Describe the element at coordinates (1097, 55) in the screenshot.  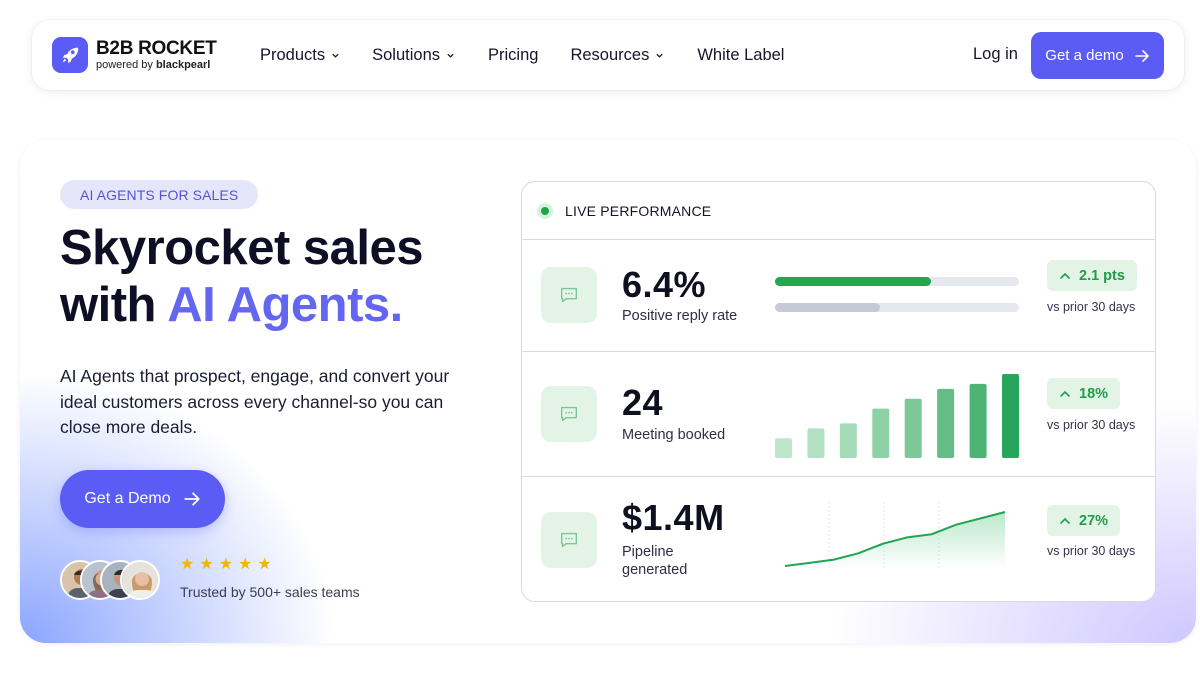
I see `get-demo-button: Get a demo` at that location.